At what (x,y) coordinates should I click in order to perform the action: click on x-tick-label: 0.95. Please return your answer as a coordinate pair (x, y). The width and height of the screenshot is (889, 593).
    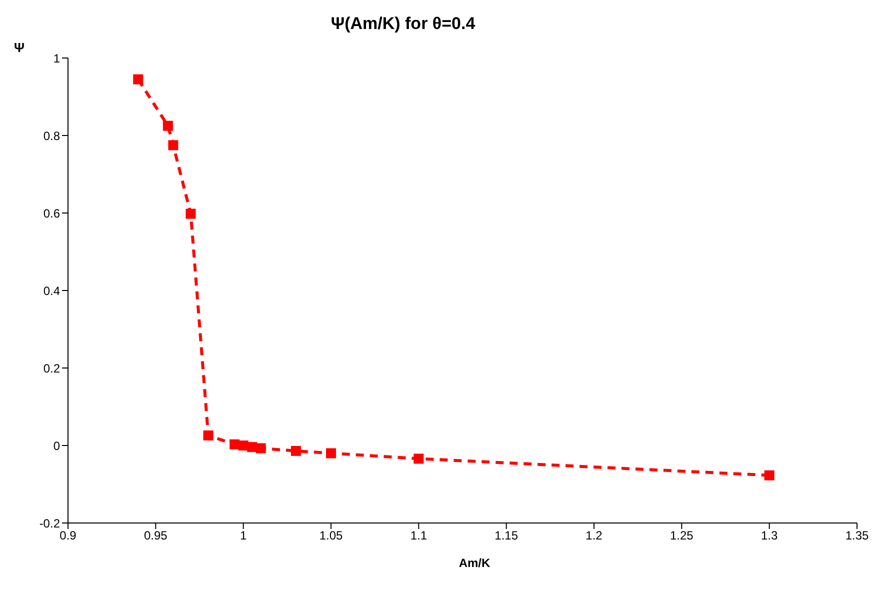
    Looking at the image, I should click on (156, 535).